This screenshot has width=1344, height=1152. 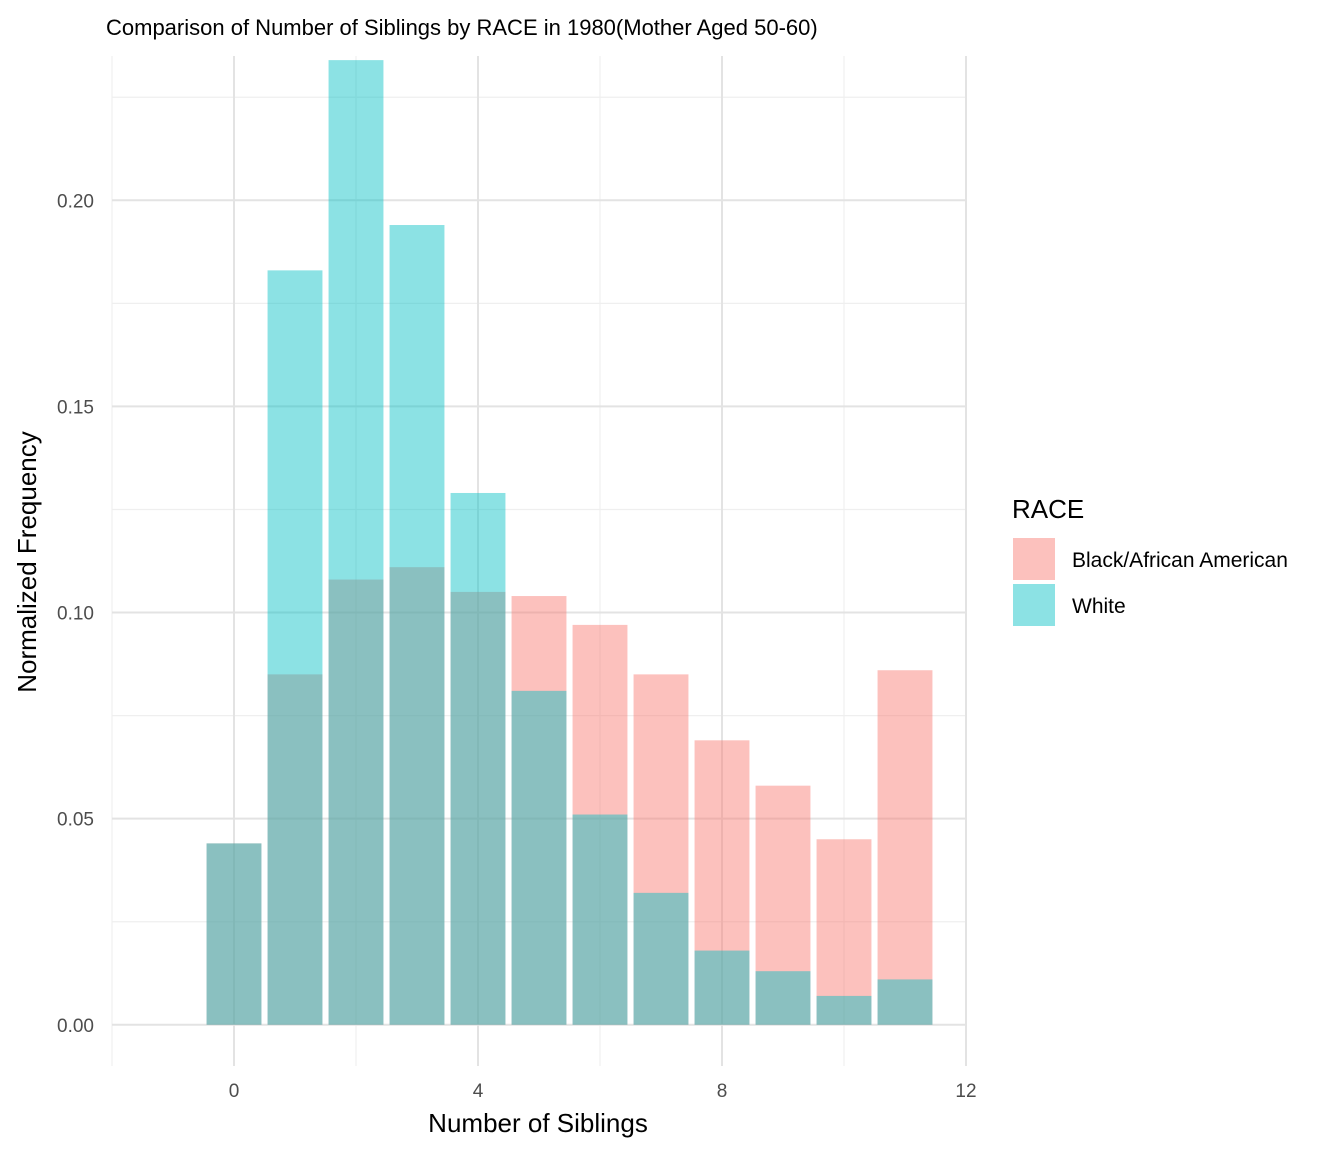 I want to click on x-tick-label: 0, so click(x=234, y=1091).